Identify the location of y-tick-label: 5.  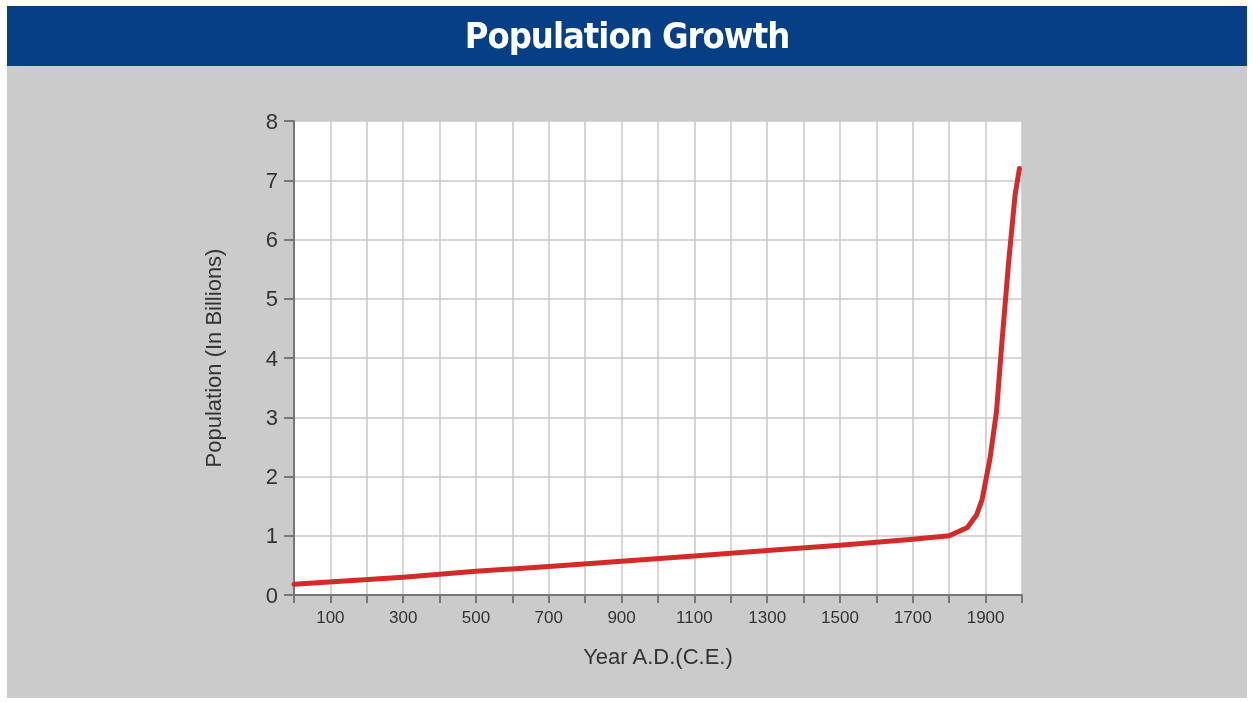
(271, 299).